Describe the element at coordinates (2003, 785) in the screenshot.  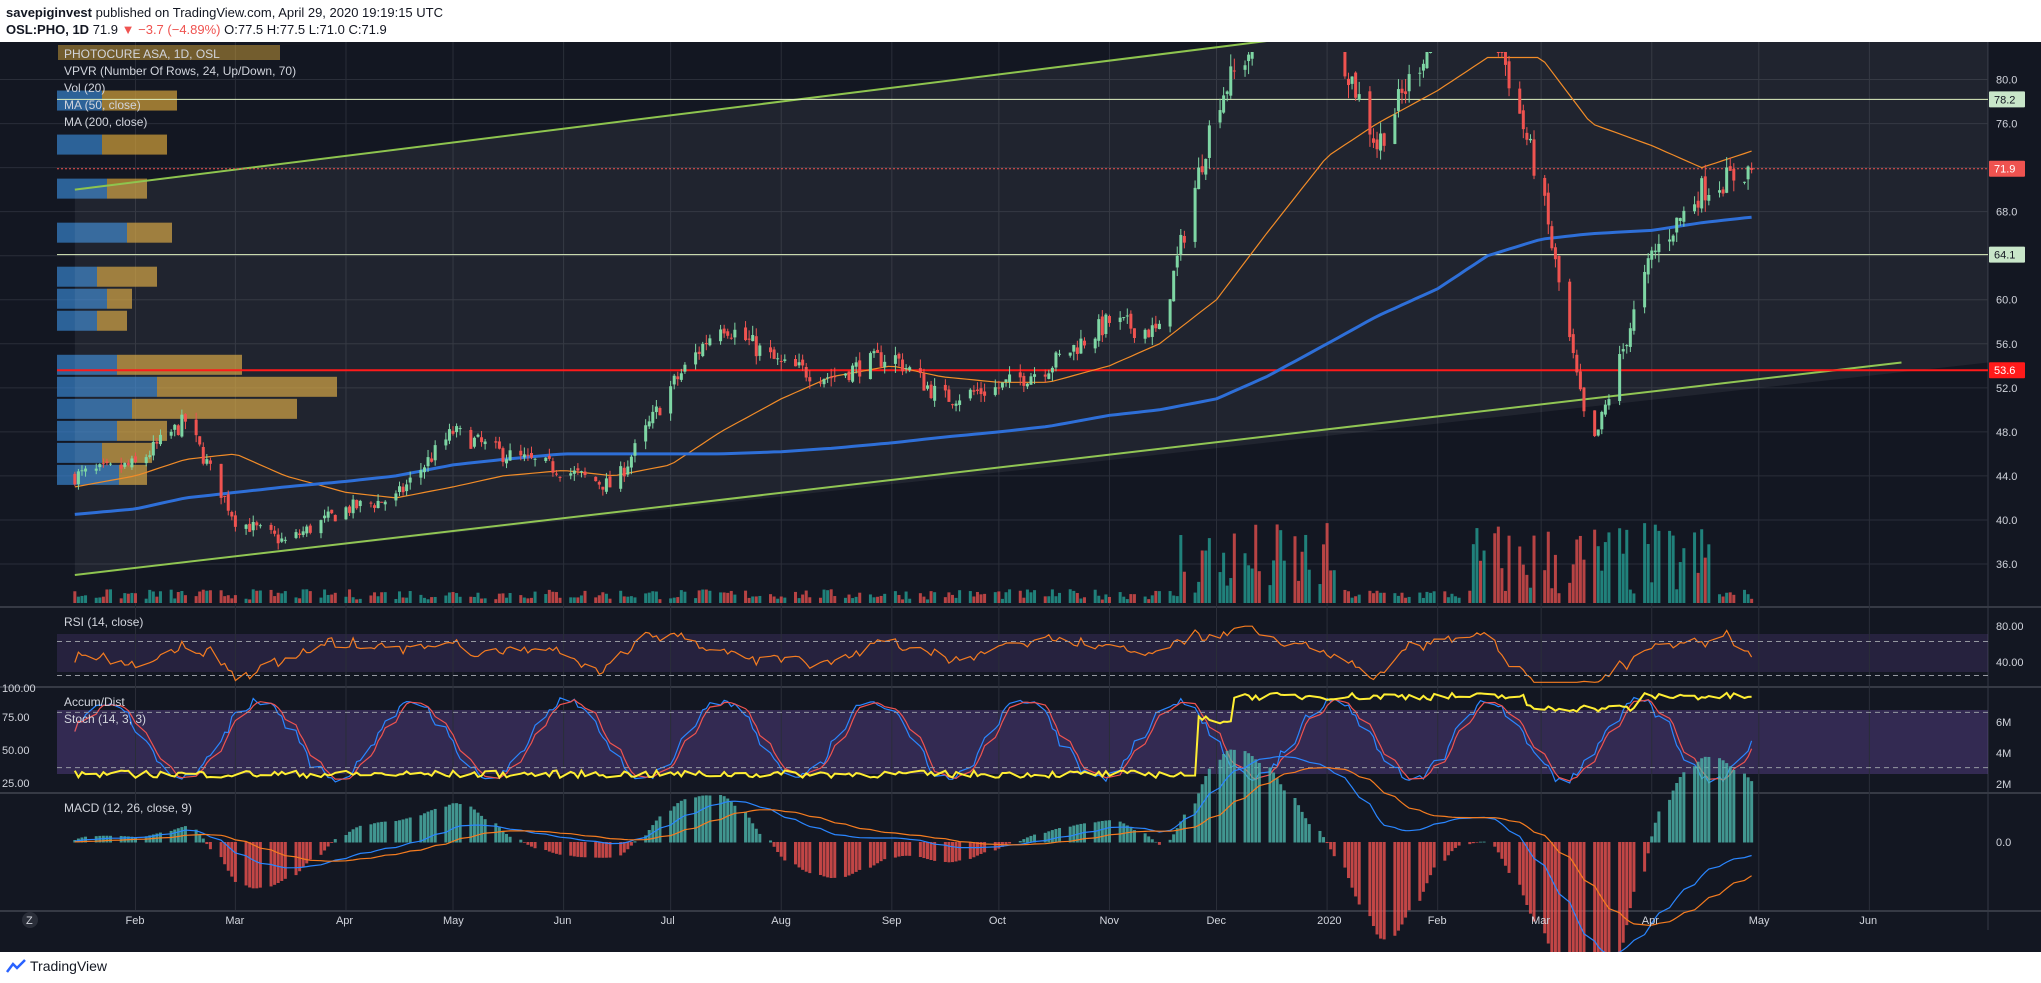
I see `accum-tick-label: 2M` at that location.